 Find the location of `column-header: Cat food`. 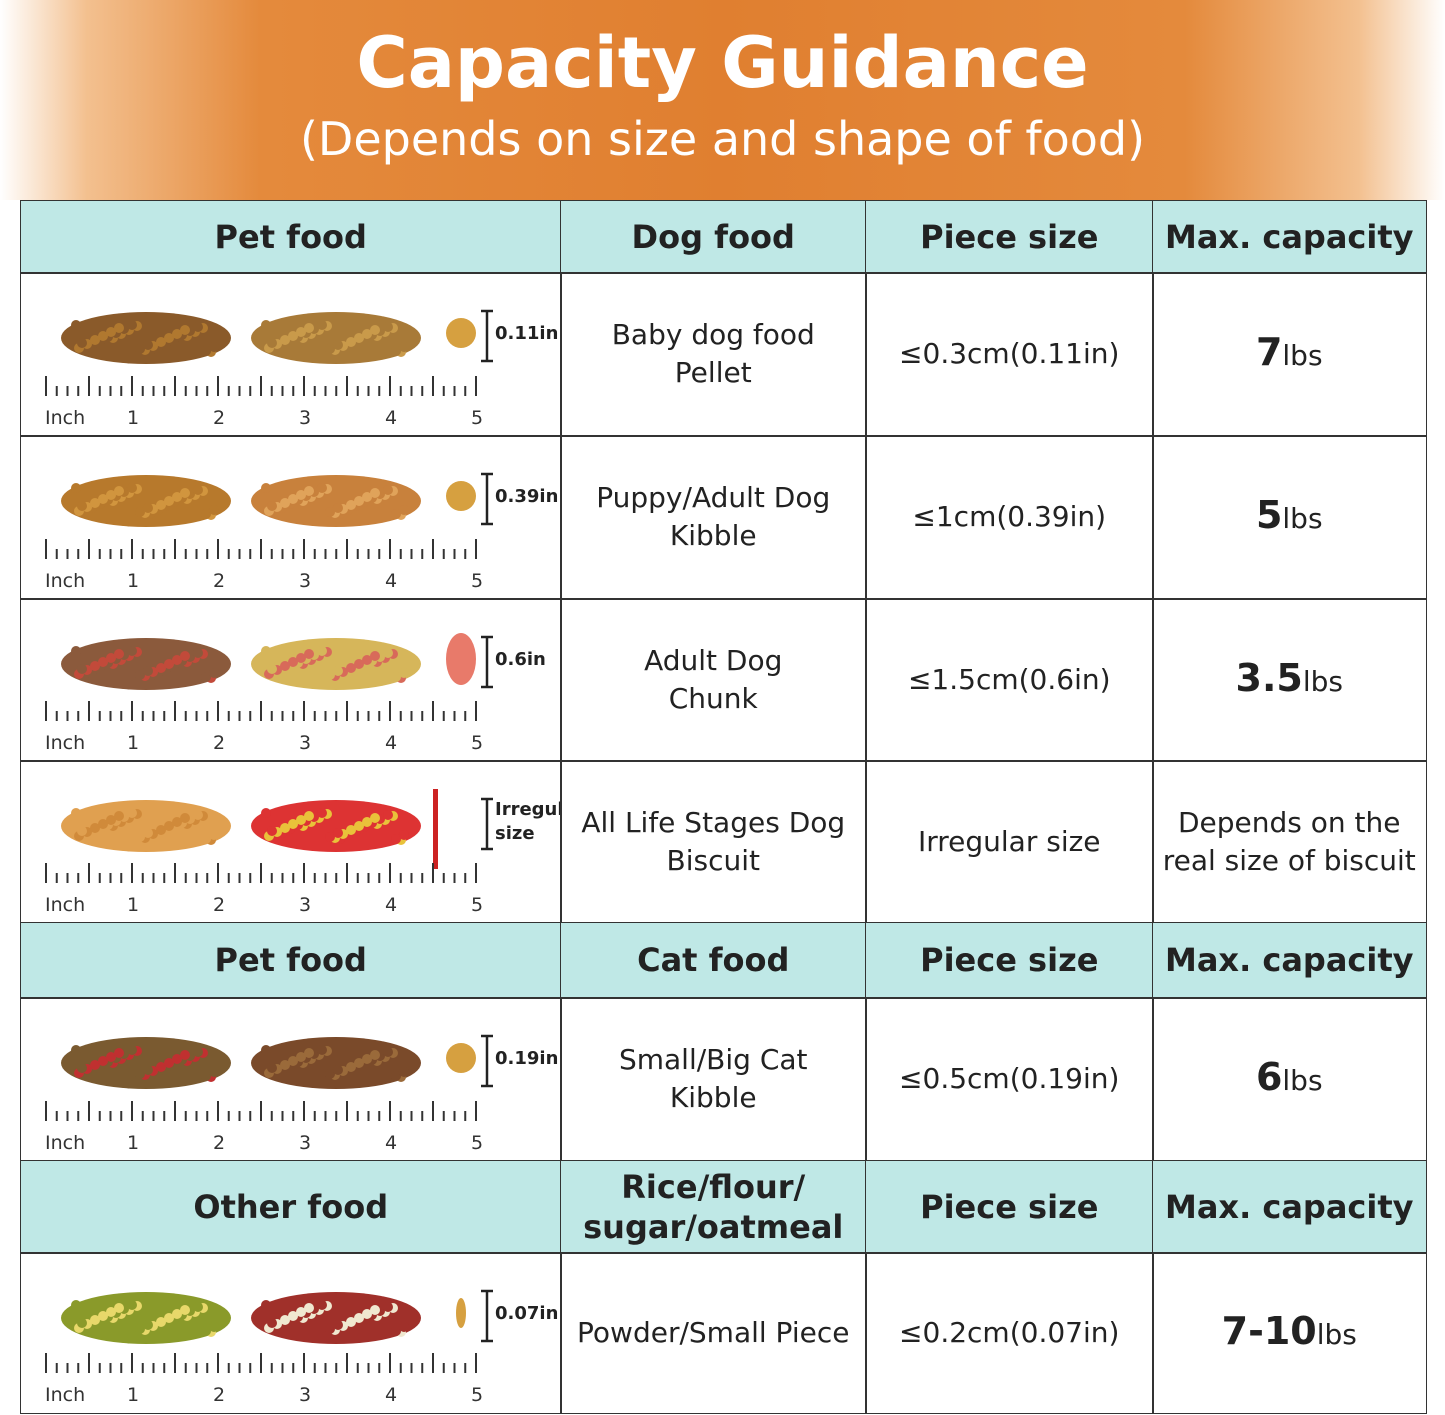

column-header: Cat food is located at coordinates (713, 960).